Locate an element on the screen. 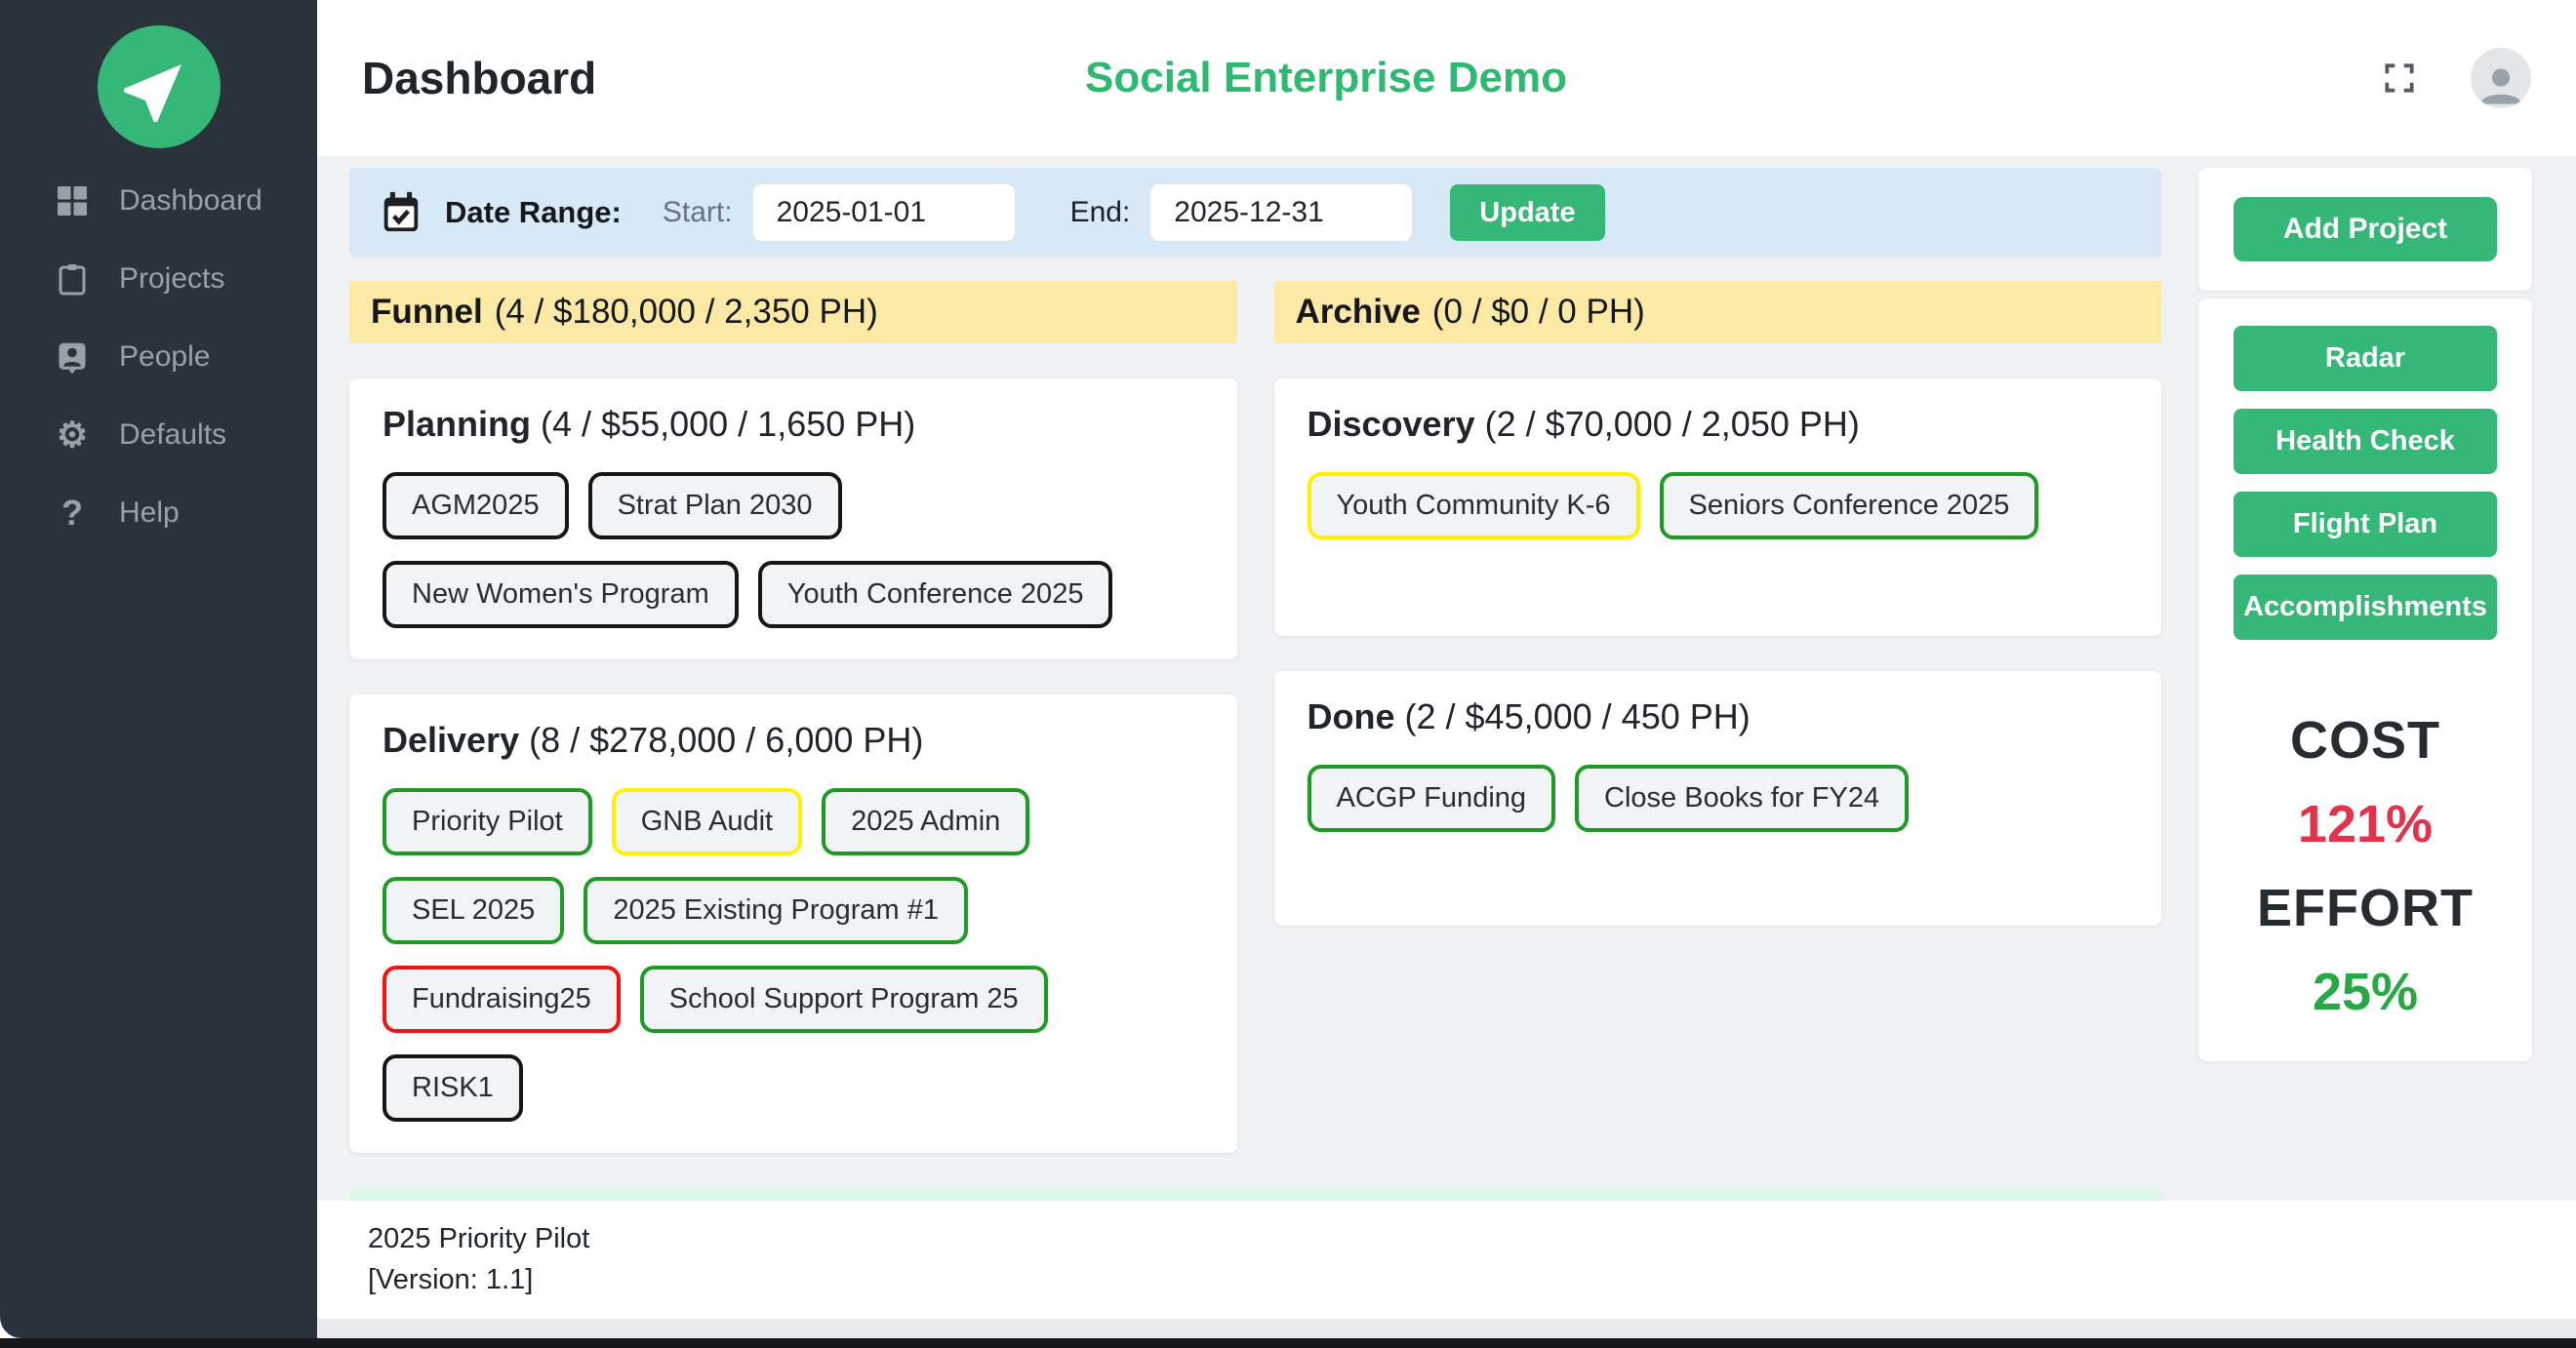 This screenshot has height=1348, width=2576. funnel-header: Funnel (4 / $180,000 / 2,350 PH) is located at coordinates (793, 312).